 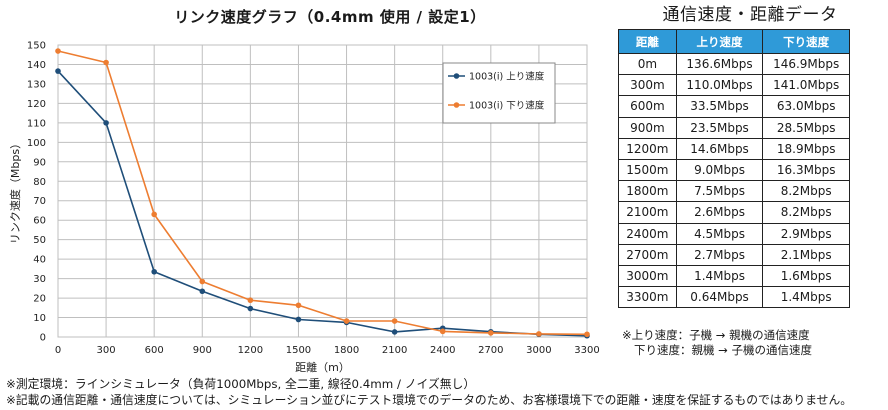 What do you see at coordinates (719, 106) in the screenshot?
I see `cell-upload: 33.5Mbps` at bounding box center [719, 106].